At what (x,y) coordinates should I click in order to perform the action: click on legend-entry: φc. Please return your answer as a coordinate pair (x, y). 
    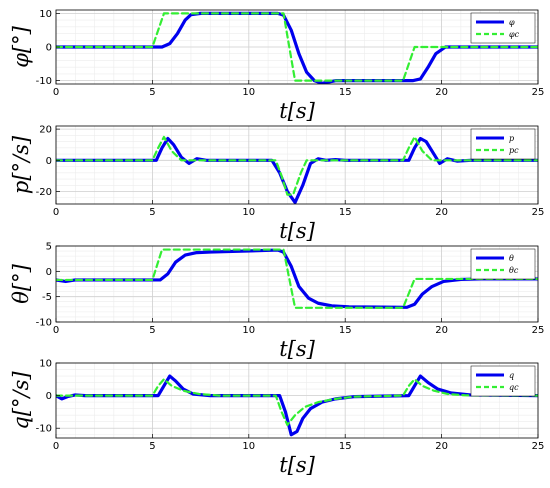
    Looking at the image, I should click on (514, 34).